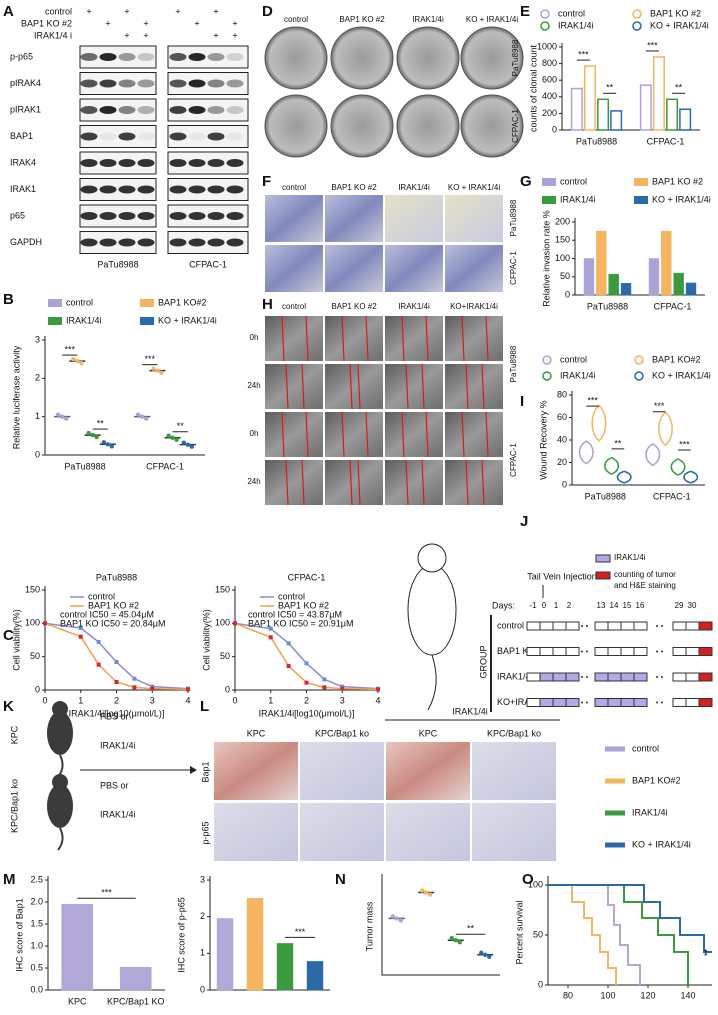 This screenshot has height=1015, width=718. What do you see at coordinates (647, 995) in the screenshot?
I see `x-tick-label: 120` at bounding box center [647, 995].